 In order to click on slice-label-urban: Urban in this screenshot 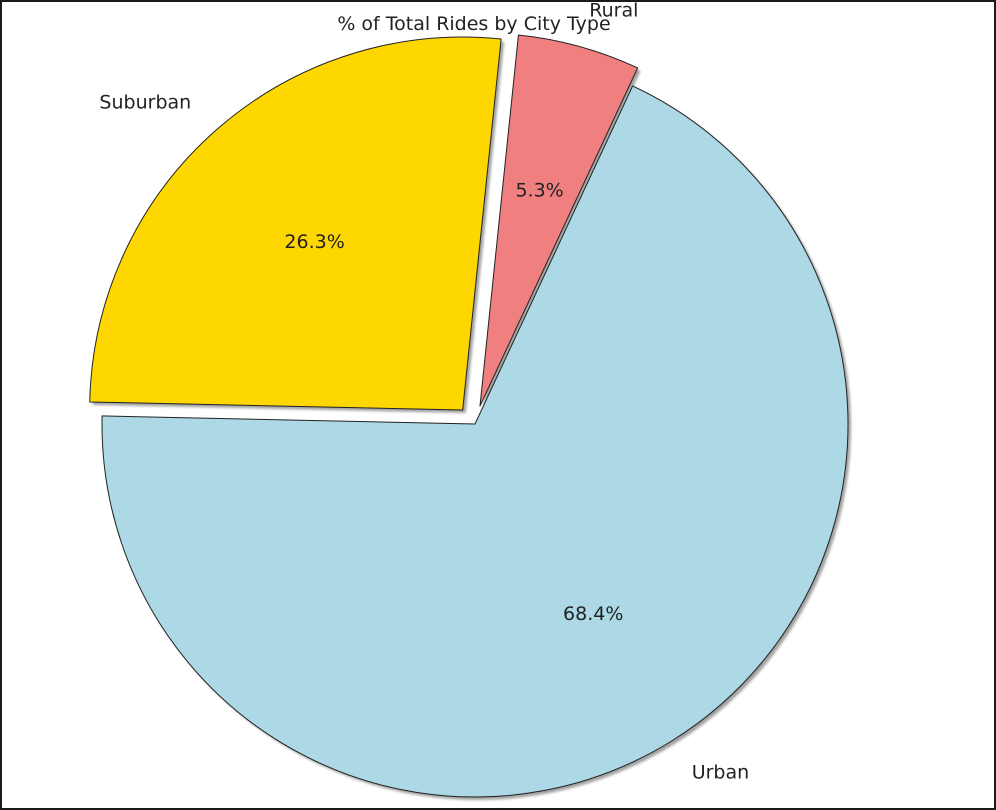, I will do `click(720, 772)`.